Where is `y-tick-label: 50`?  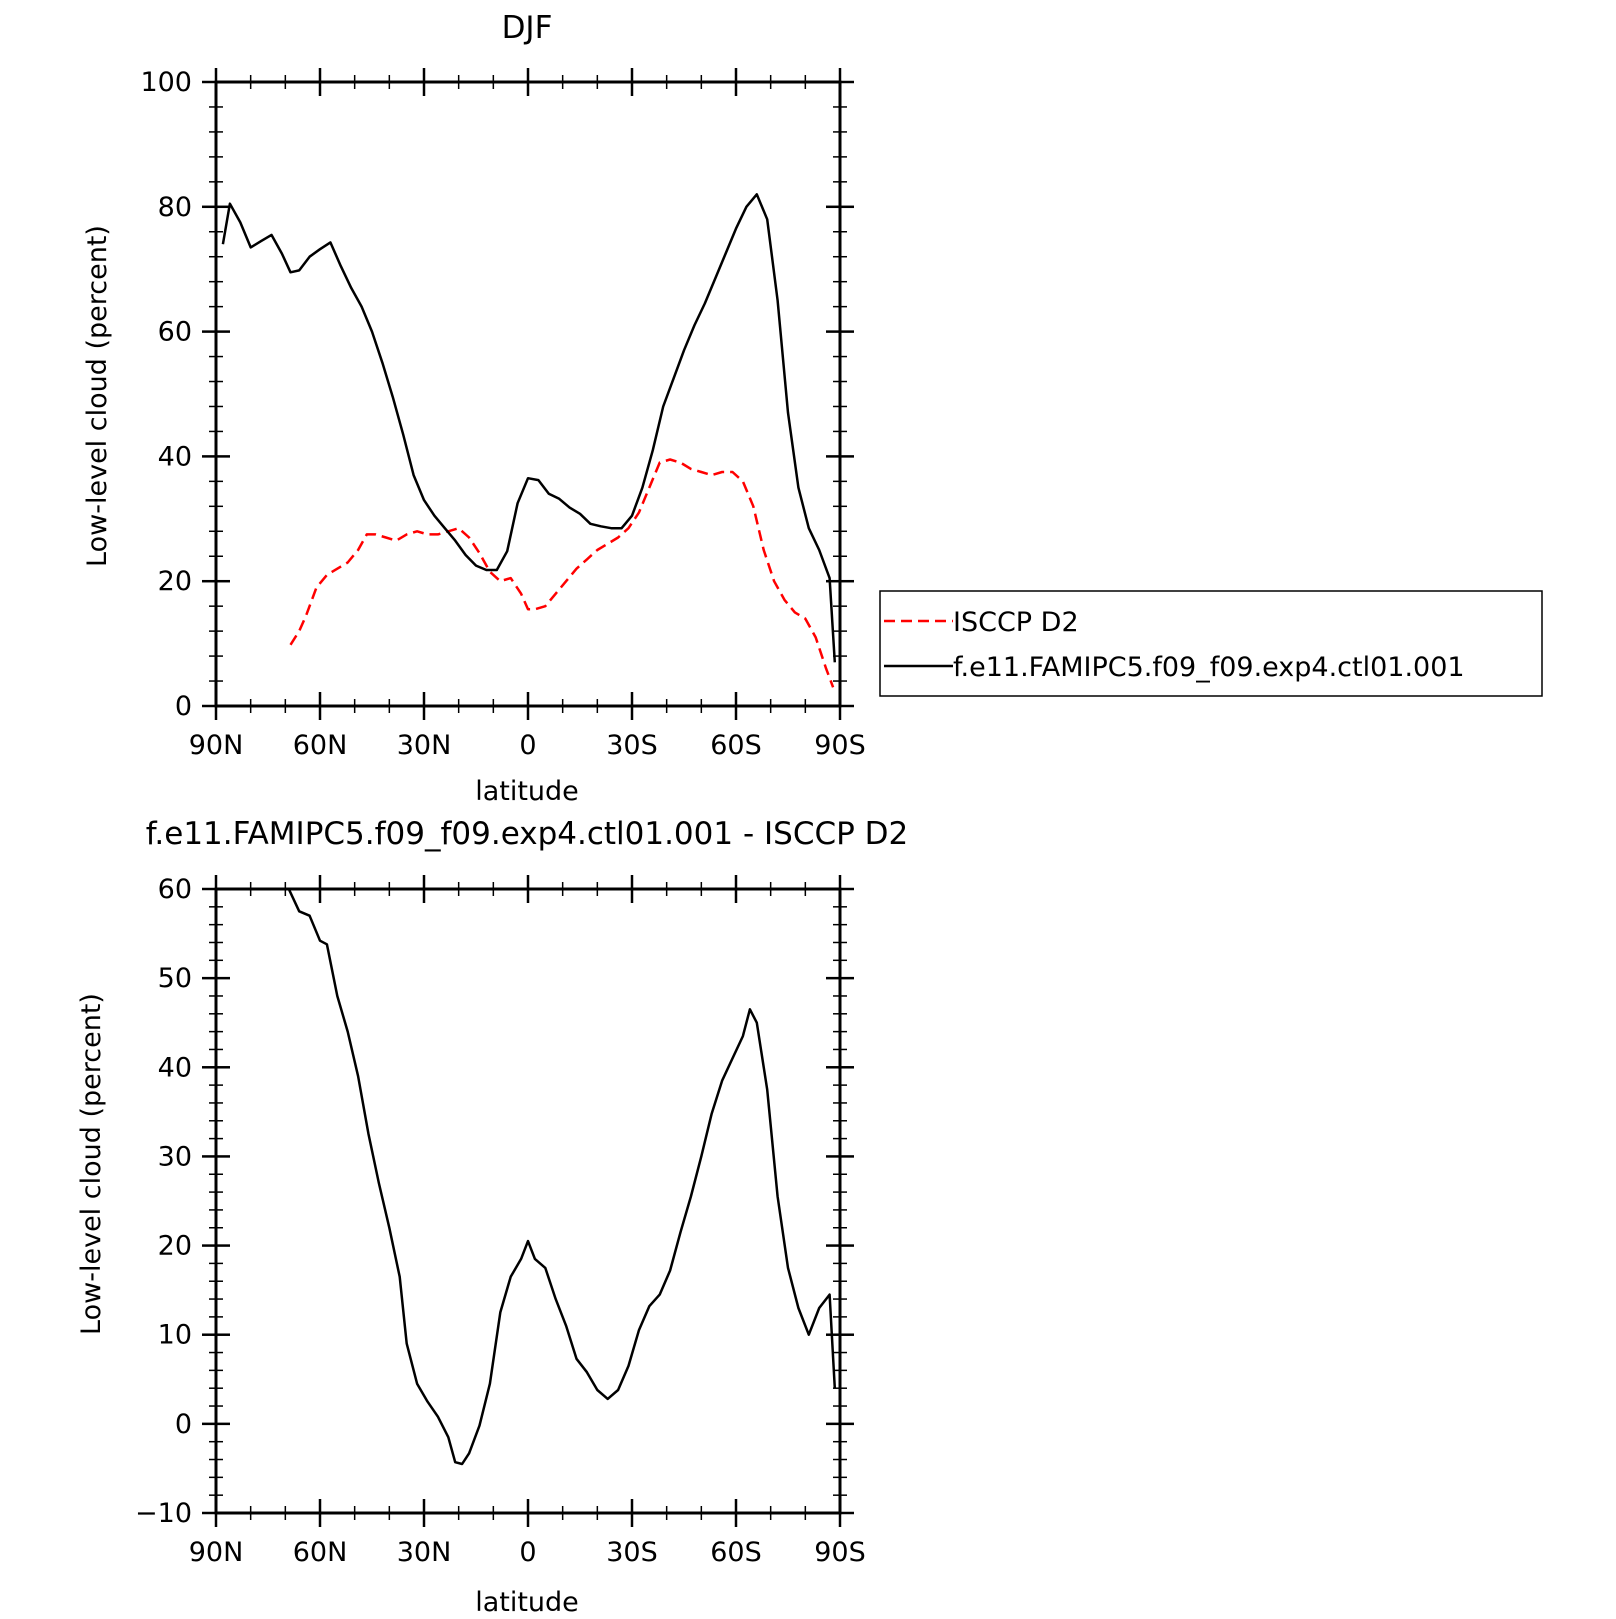
y-tick-label: 50 is located at coordinates (175, 978).